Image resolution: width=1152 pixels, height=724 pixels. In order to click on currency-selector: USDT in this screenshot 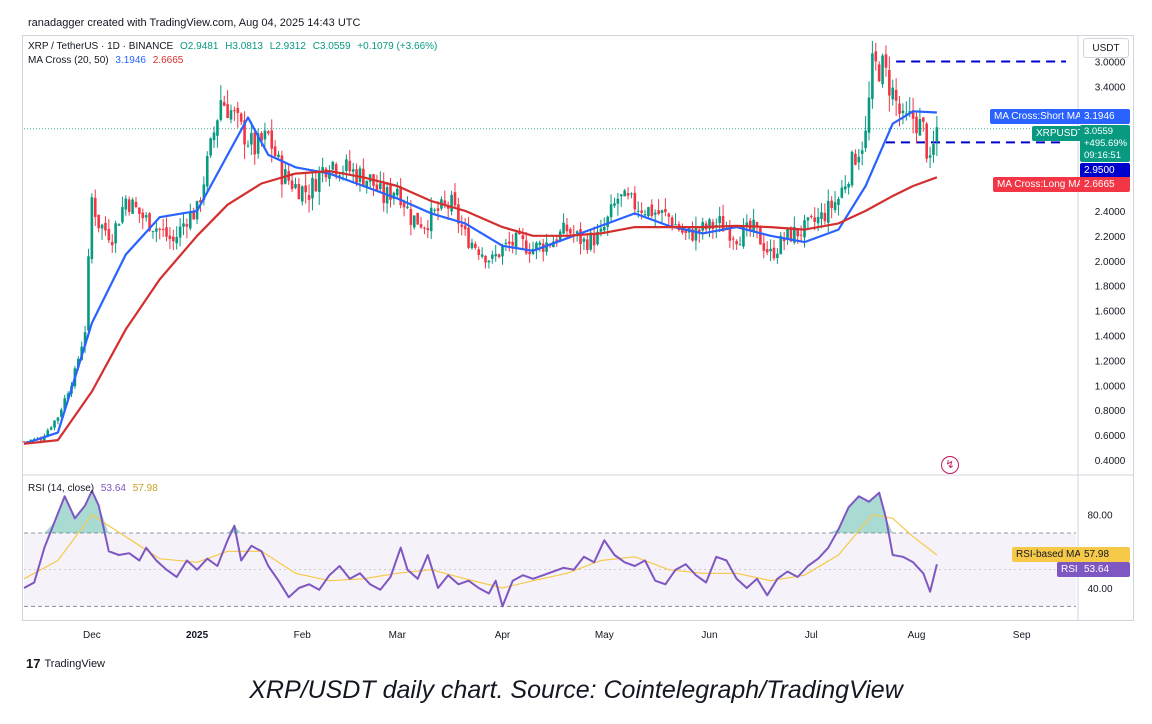, I will do `click(1106, 48)`.